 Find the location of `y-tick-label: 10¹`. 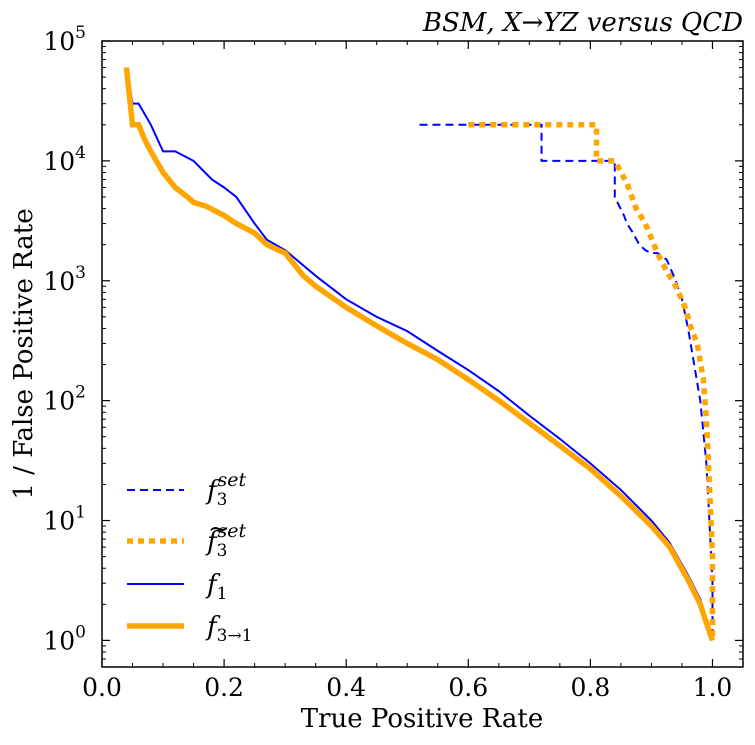

y-tick-label: 10¹ is located at coordinates (64, 519).